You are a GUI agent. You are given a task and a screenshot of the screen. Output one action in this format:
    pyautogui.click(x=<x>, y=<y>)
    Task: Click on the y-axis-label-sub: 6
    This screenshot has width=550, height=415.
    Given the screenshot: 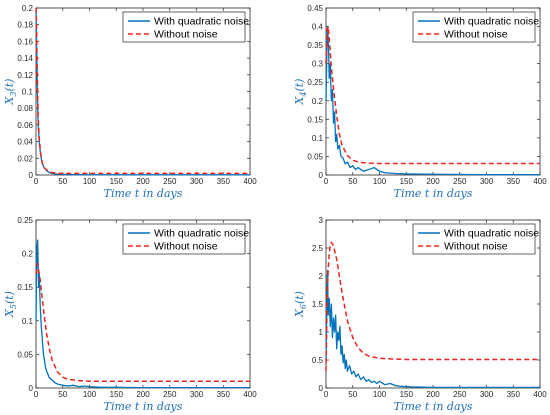 What is the action you would take?
    pyautogui.click(x=303, y=306)
    